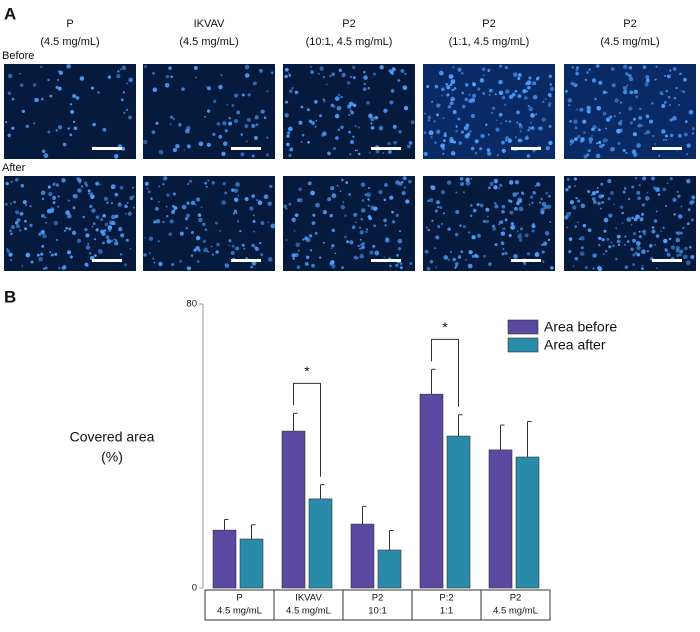  Describe the element at coordinates (194, 588) in the screenshot. I see `y-tick-label: 0` at that location.